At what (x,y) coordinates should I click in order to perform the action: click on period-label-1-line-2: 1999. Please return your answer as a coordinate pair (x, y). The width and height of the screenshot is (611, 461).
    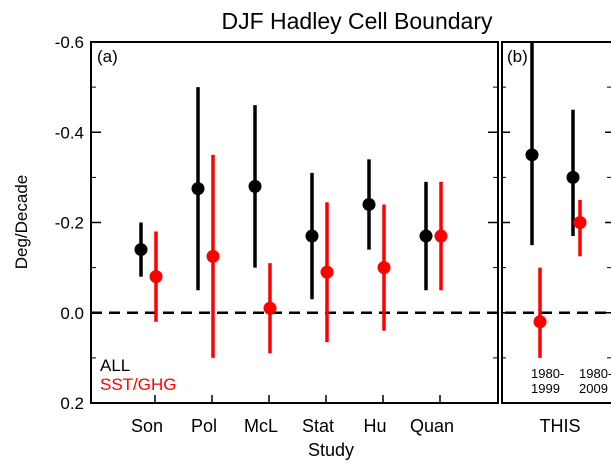
    Looking at the image, I should click on (545, 388).